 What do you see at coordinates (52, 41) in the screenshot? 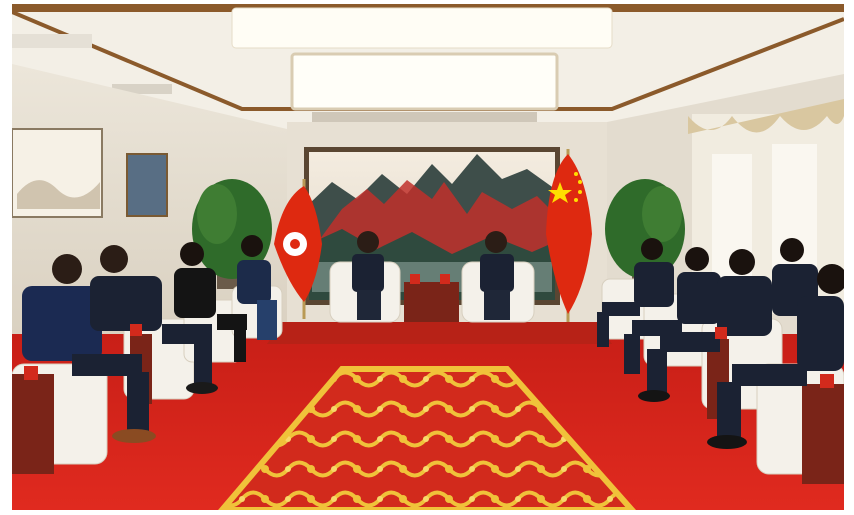
I see `ceiling-vent` at bounding box center [52, 41].